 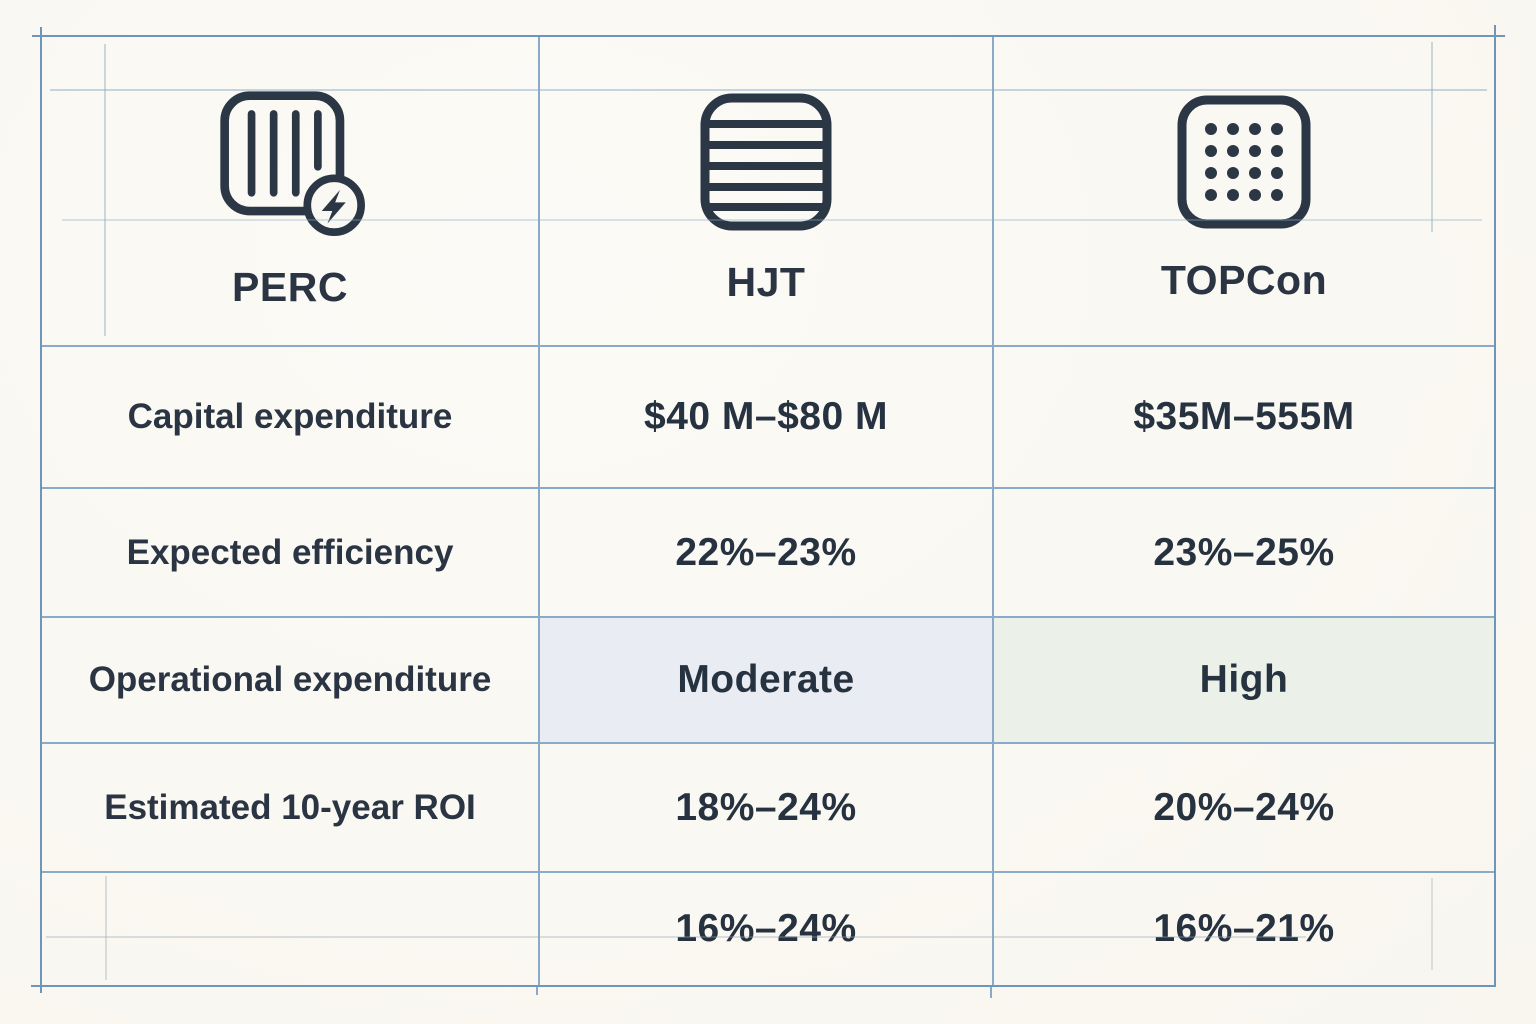 I want to click on column-header-label: TOPCon, so click(x=1244, y=279).